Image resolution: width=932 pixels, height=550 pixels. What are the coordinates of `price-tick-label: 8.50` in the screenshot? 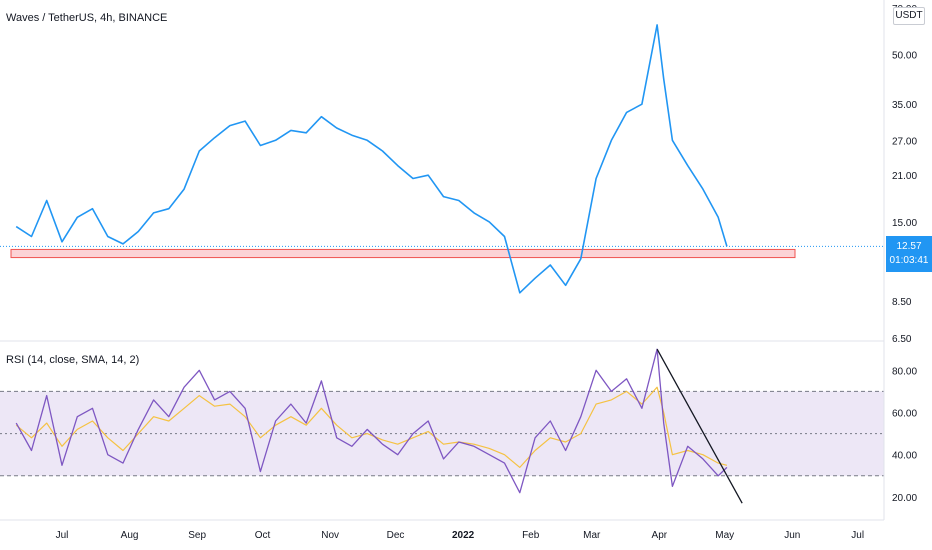 It's located at (902, 302).